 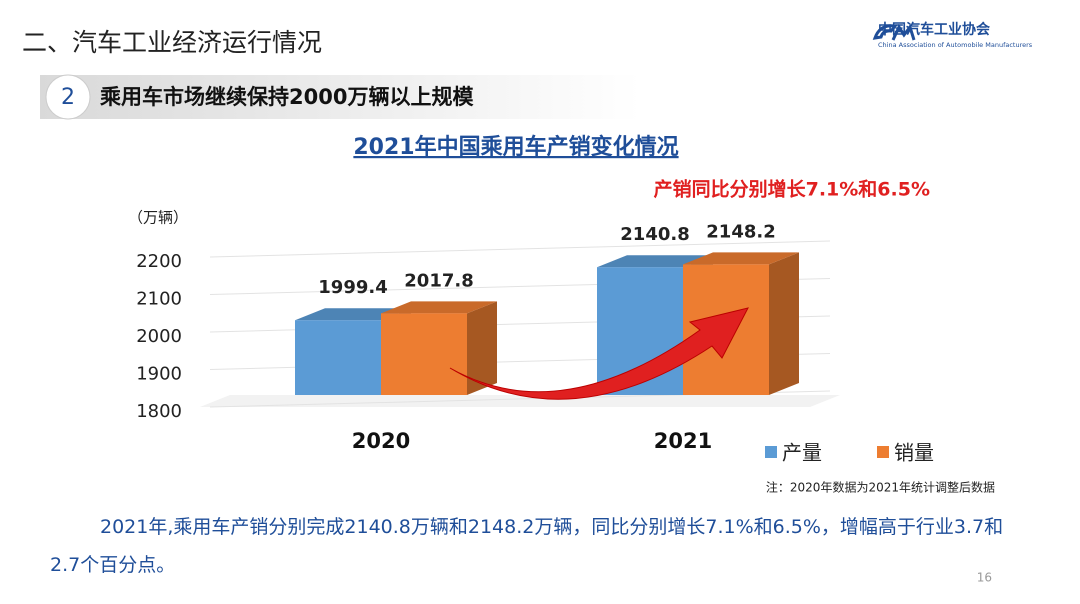 I want to click on x-tick-label: 2021, so click(x=683, y=441).